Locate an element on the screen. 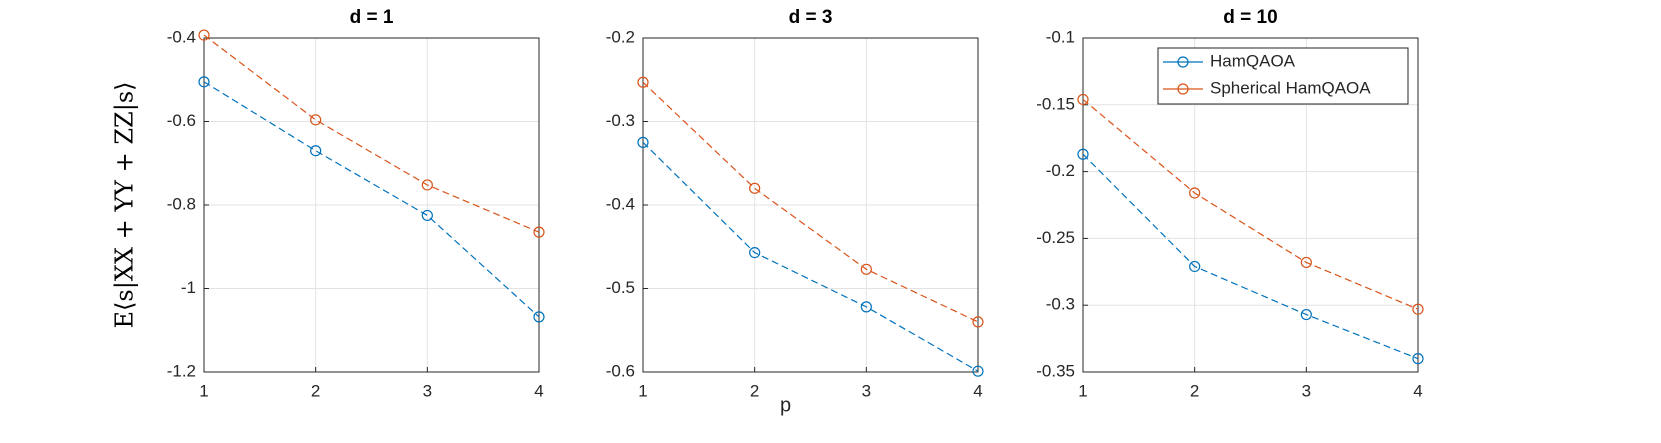  y-tick-label: -1 is located at coordinates (188, 287).